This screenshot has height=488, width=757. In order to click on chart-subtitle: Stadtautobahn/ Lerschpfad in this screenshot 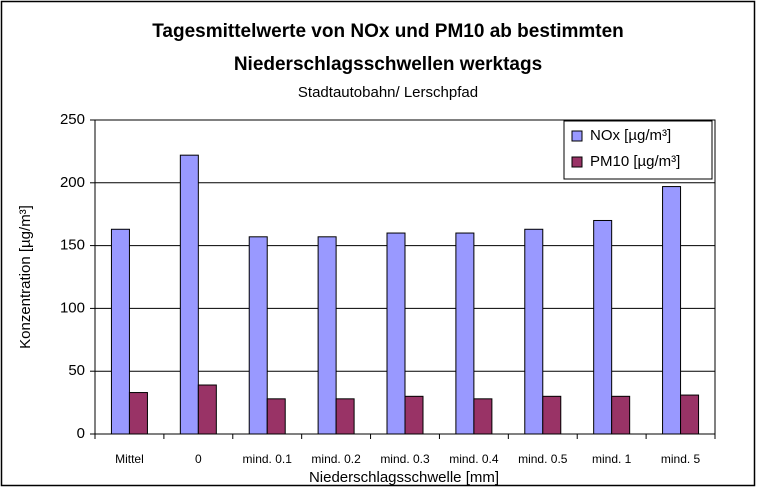, I will do `click(388, 92)`.